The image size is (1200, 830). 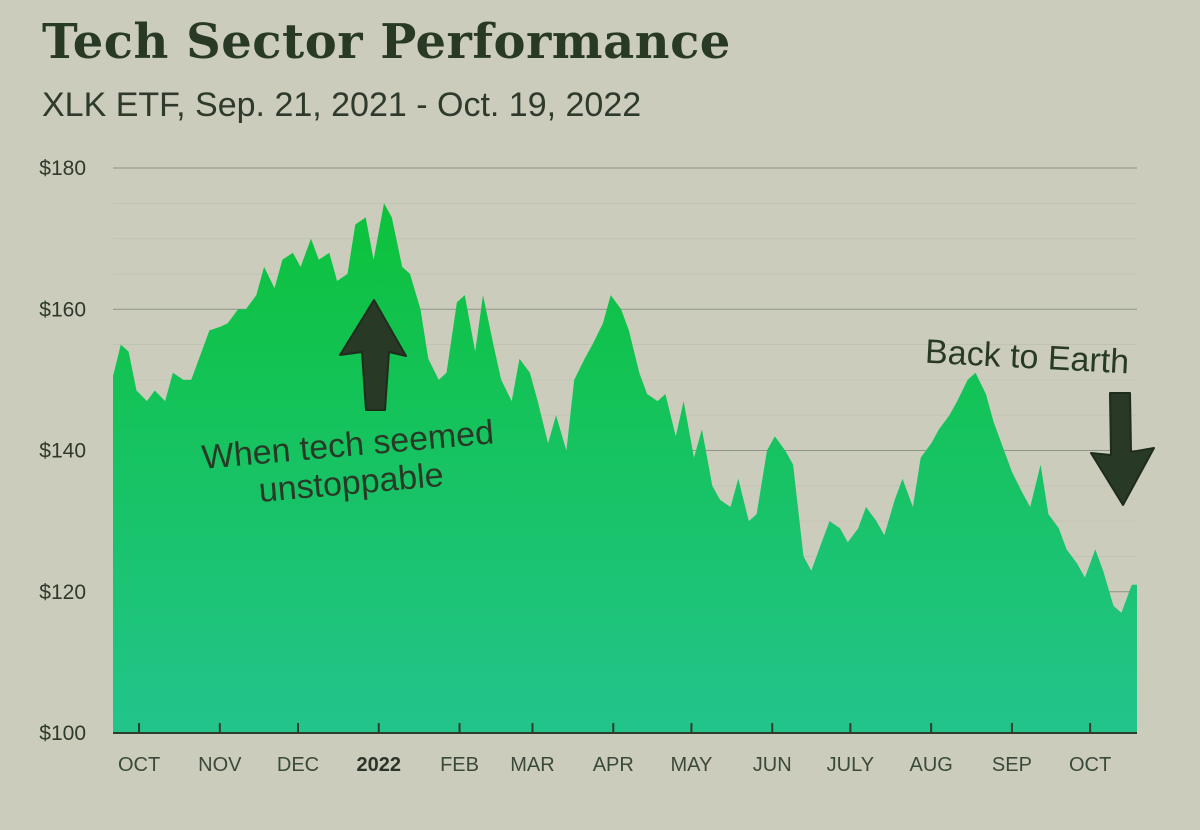 I want to click on x-tick-label: APR, so click(x=613, y=765).